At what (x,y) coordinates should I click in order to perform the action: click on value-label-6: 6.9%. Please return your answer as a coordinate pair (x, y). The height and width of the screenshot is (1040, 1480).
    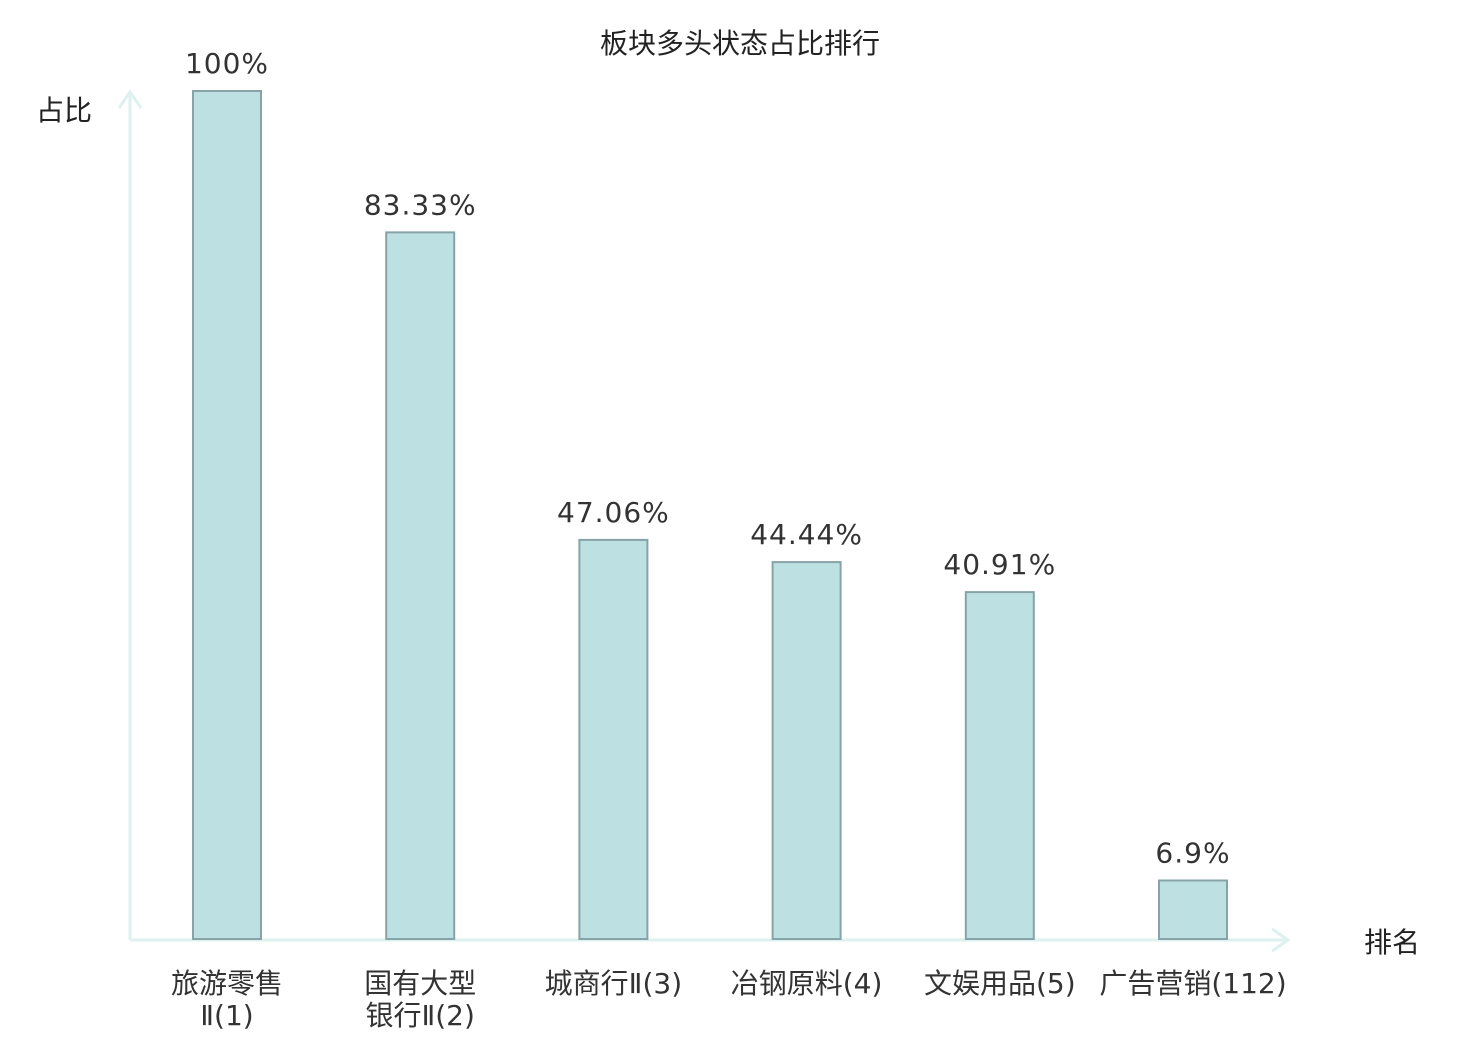
    Looking at the image, I should click on (1192, 853).